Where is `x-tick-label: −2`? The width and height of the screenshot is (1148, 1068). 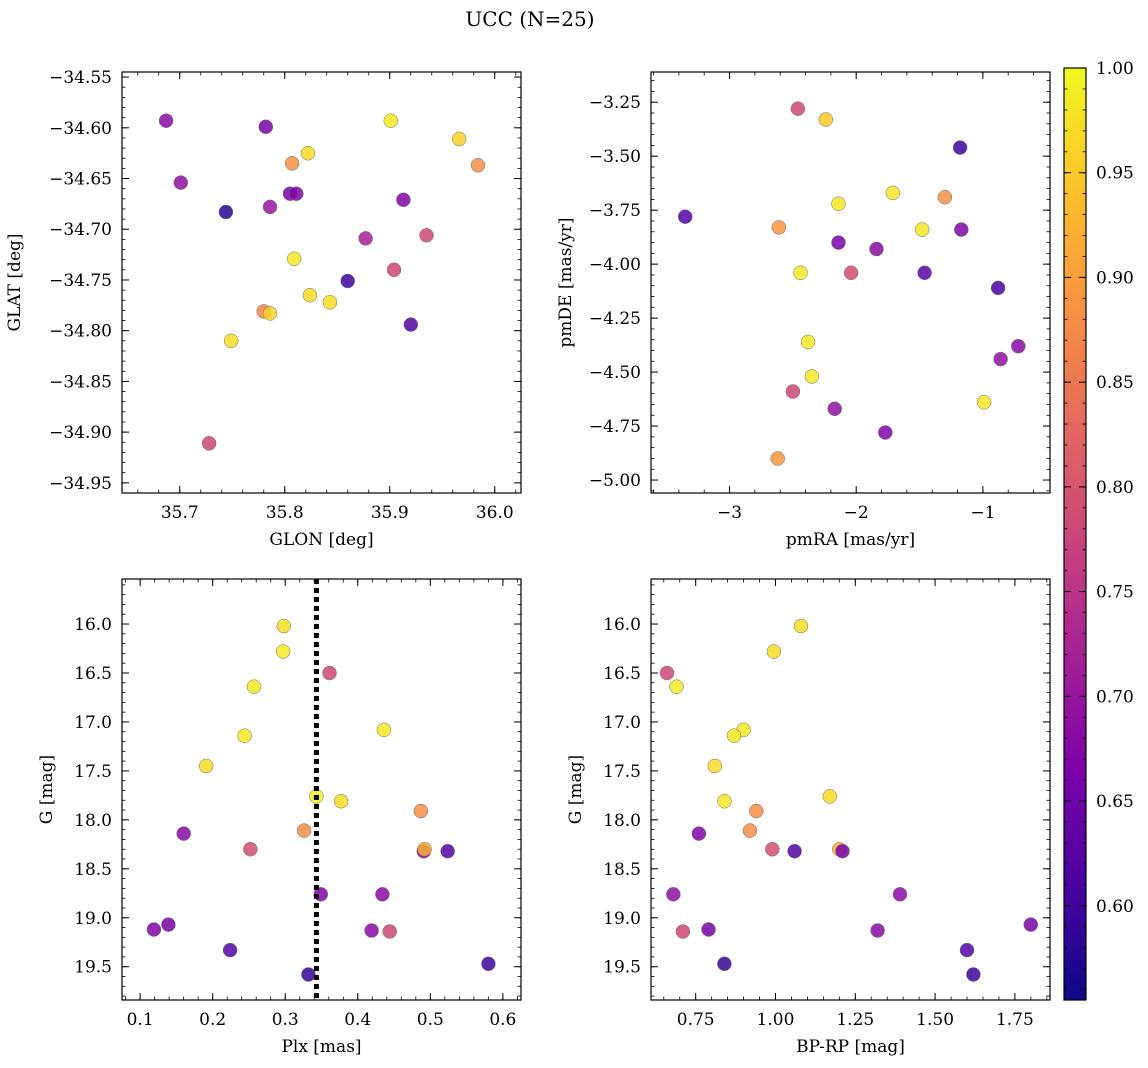 x-tick-label: −2 is located at coordinates (856, 513).